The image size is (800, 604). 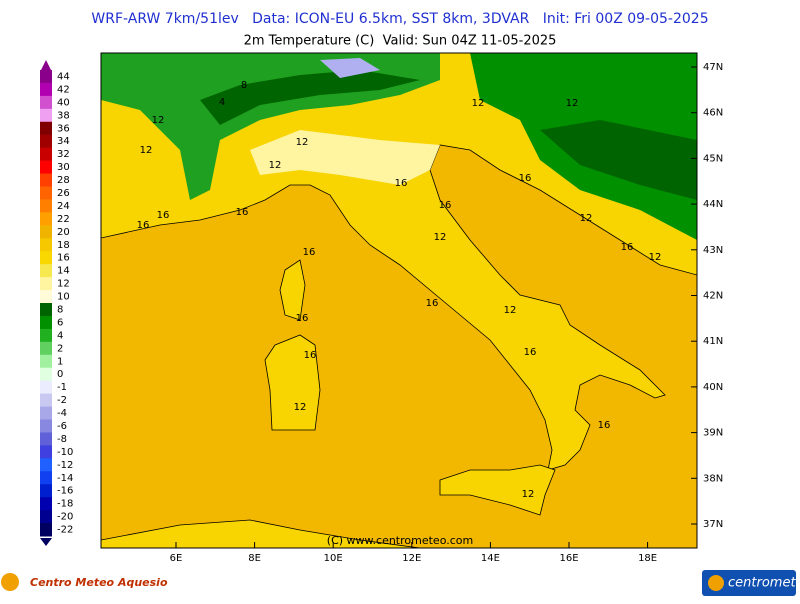 I want to click on colorbar-label: 0, so click(x=60, y=374).